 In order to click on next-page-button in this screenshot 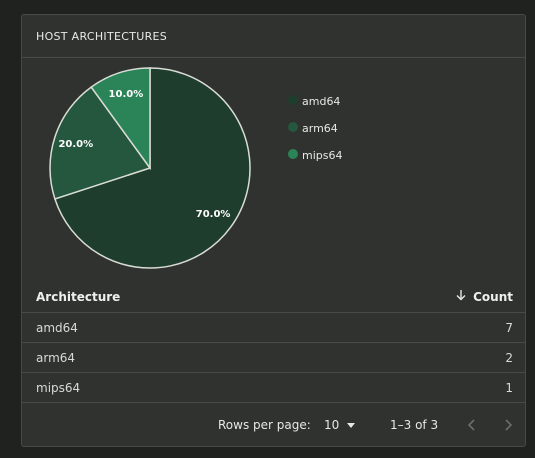, I will do `click(508, 425)`.